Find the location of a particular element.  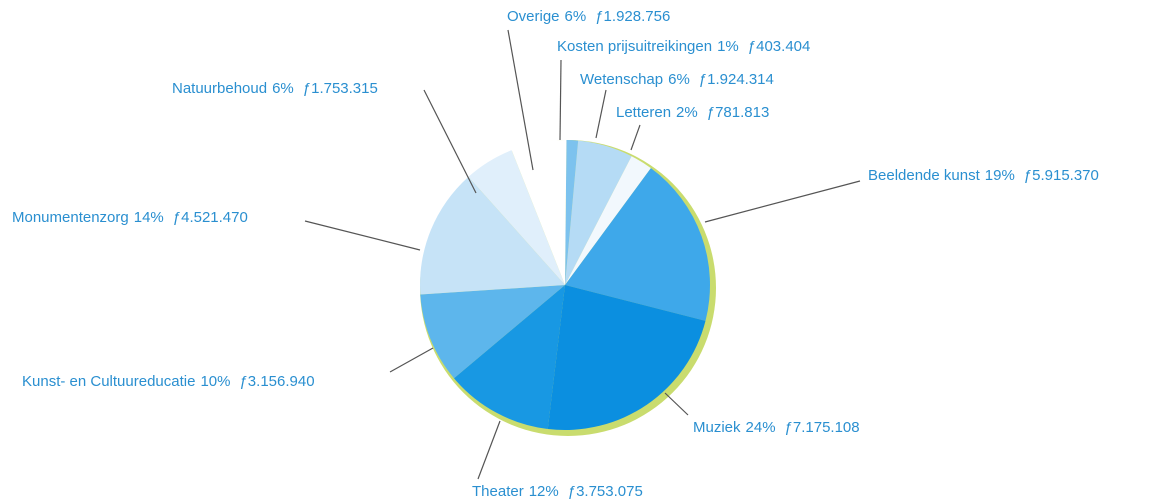

slice-label: Natuurbehoud 6% ƒ1.753.315 is located at coordinates (275, 88).